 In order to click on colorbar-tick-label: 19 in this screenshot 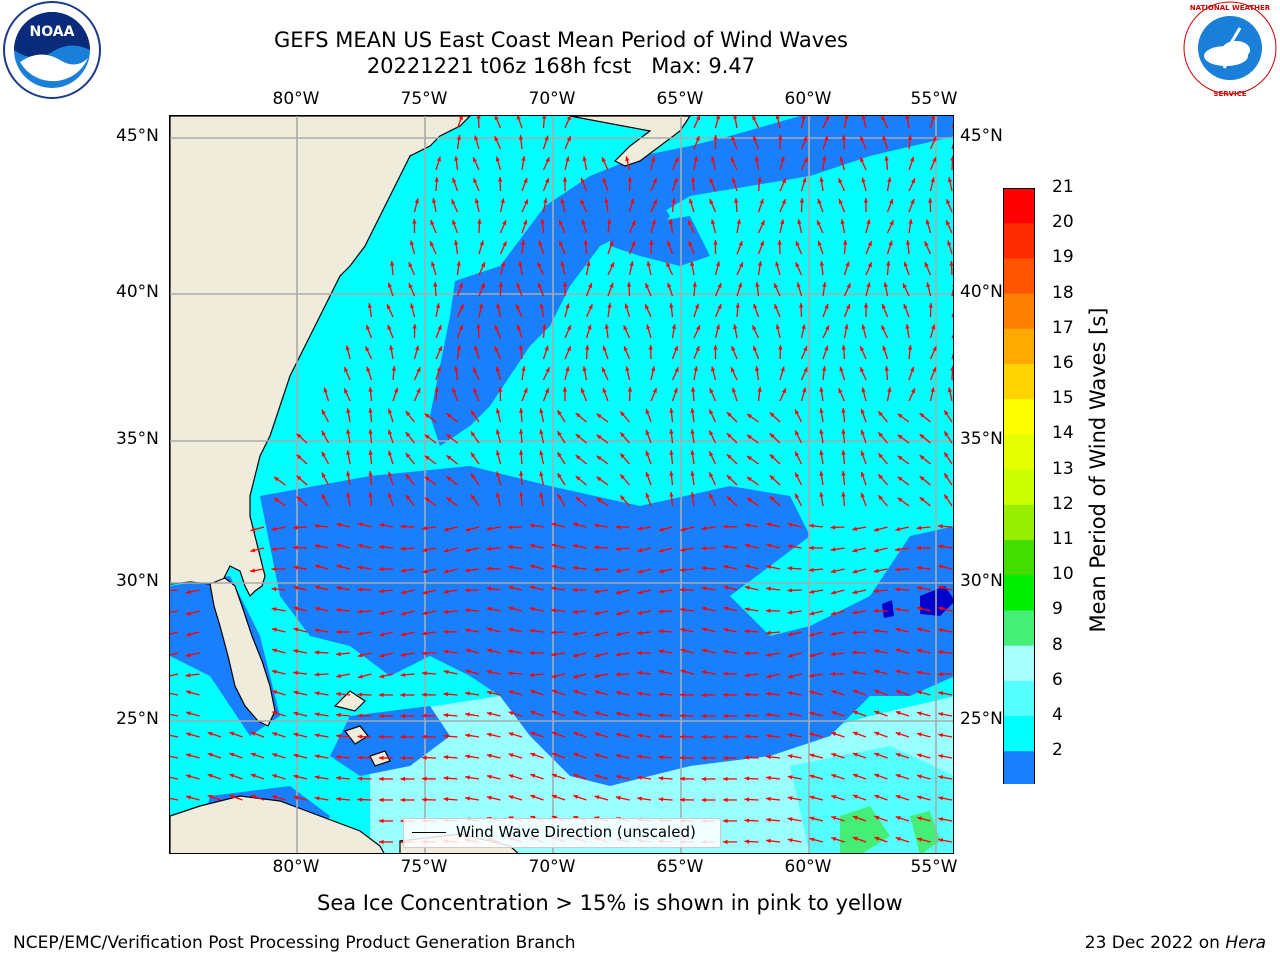, I will do `click(1063, 257)`.